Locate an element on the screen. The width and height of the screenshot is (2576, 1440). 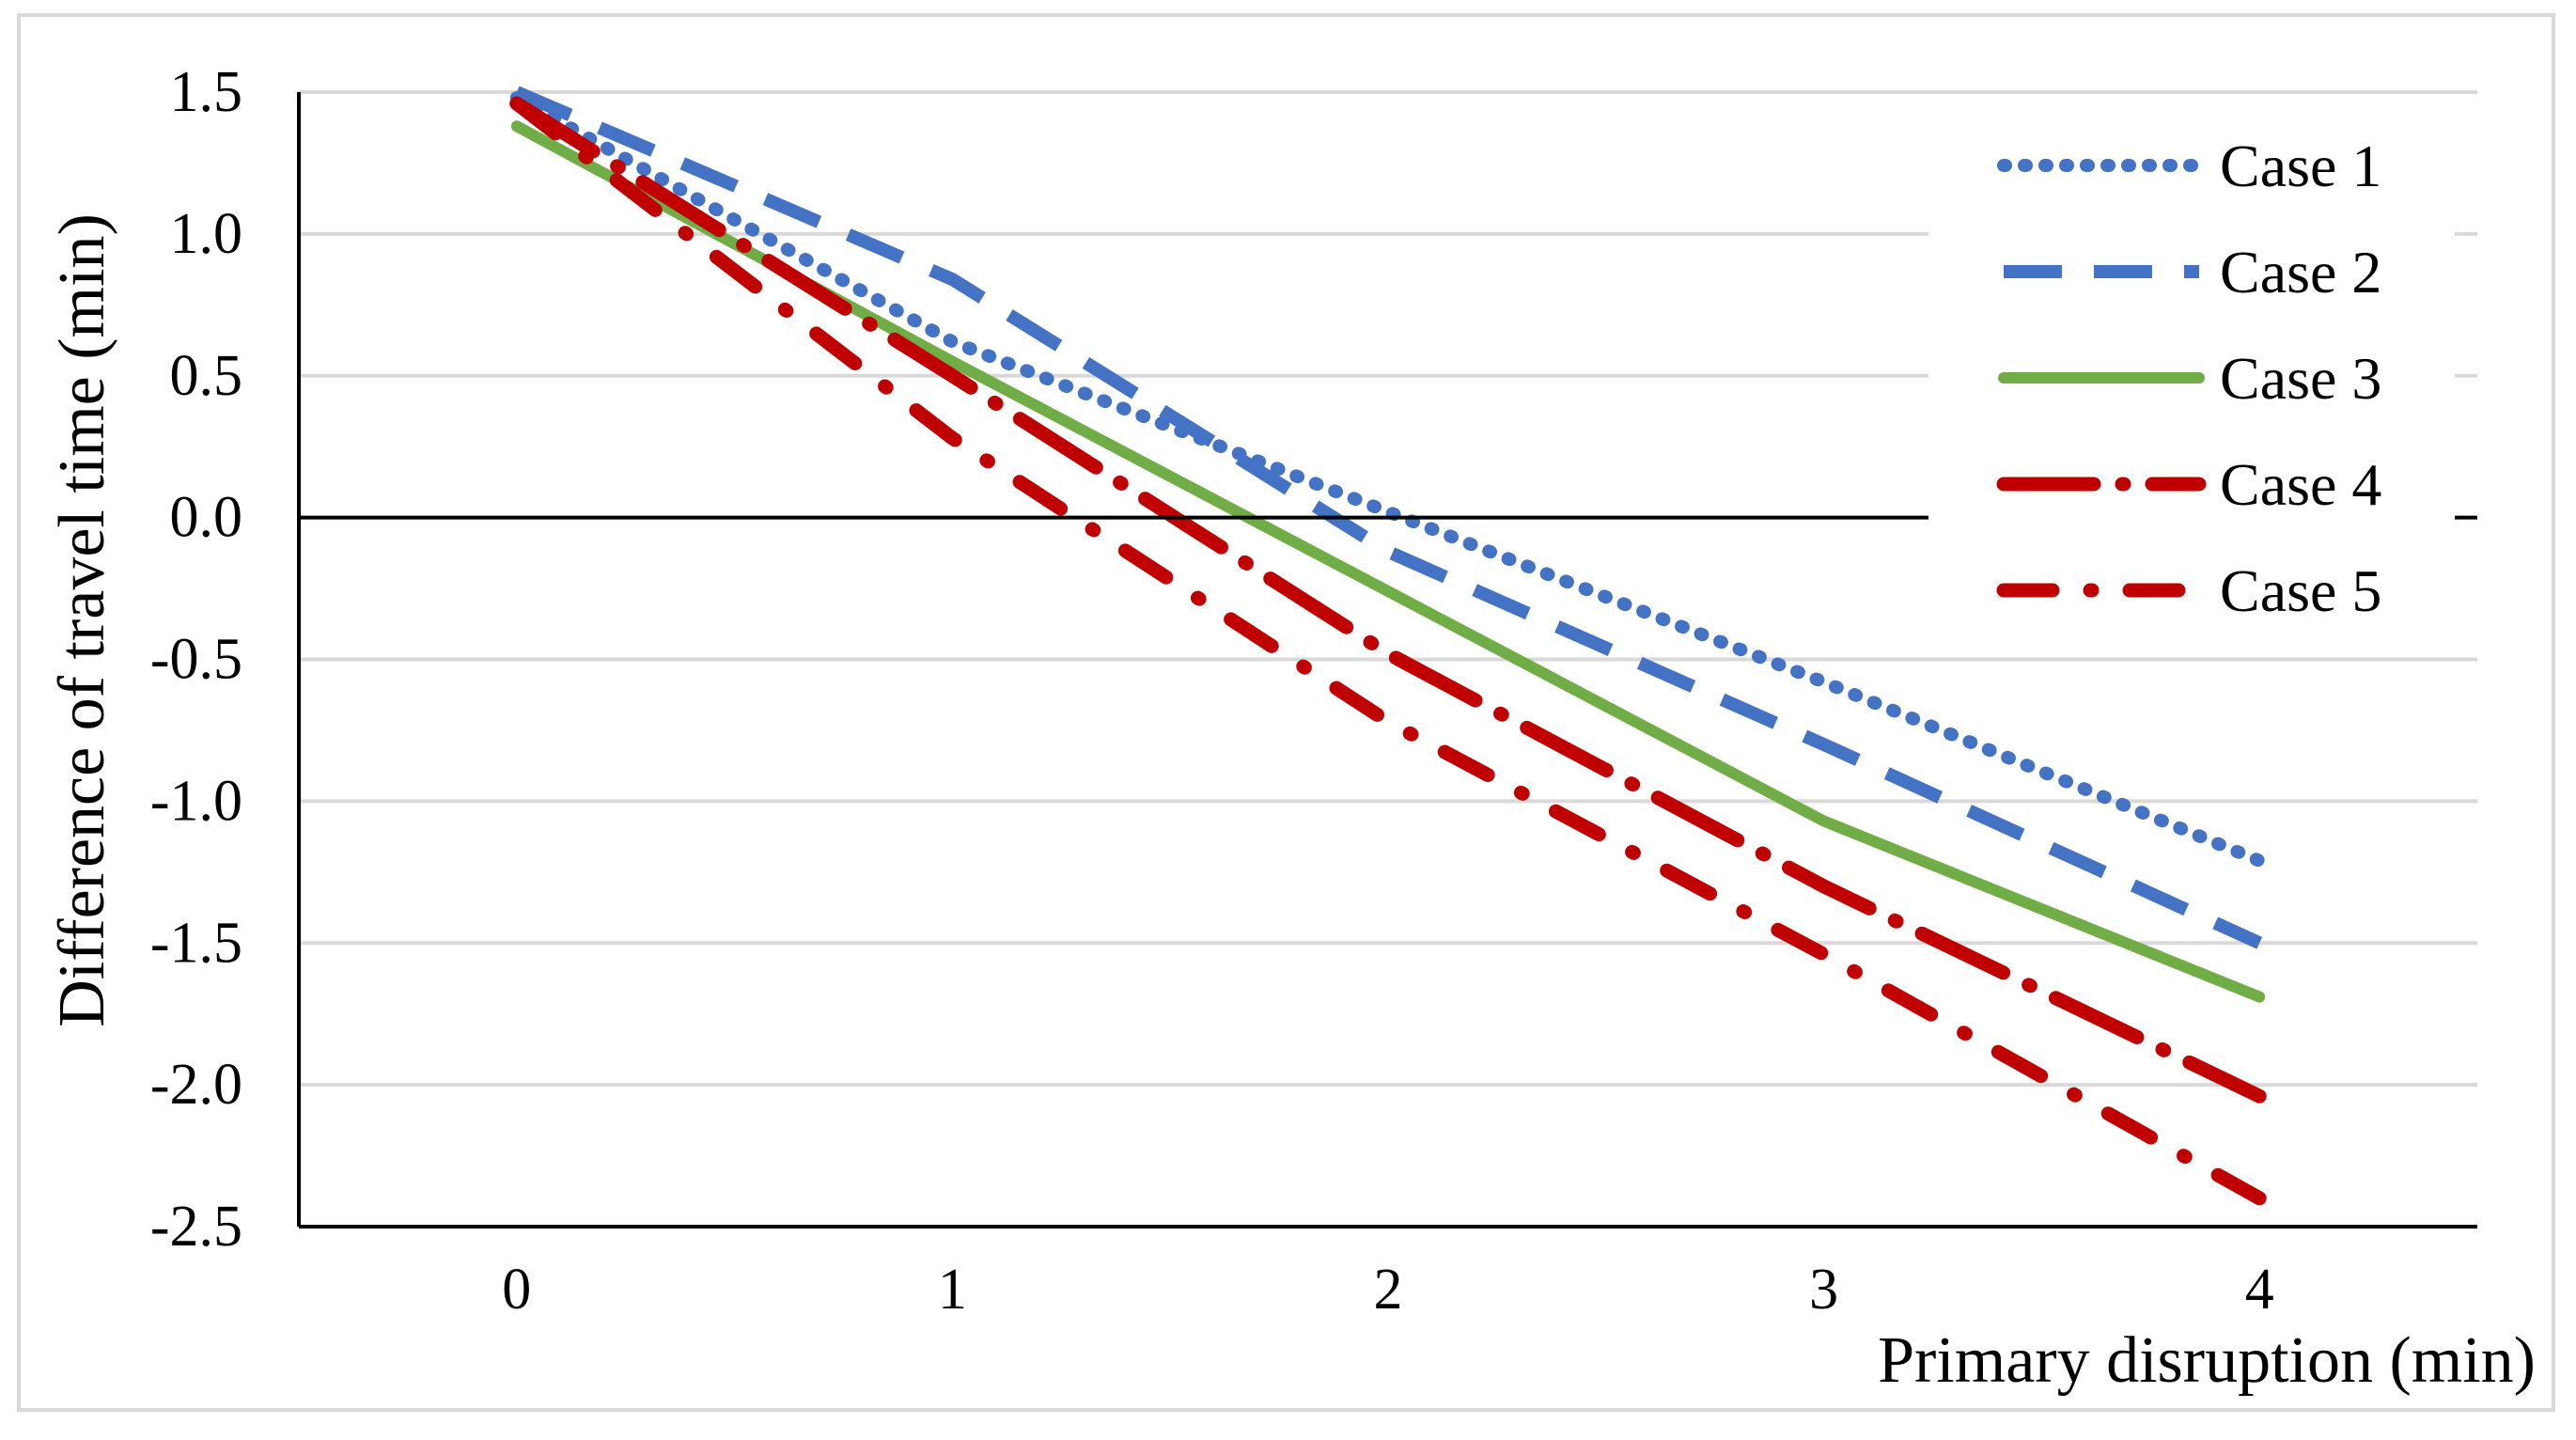
y-tick-label: -2.5 is located at coordinates (196, 1227).